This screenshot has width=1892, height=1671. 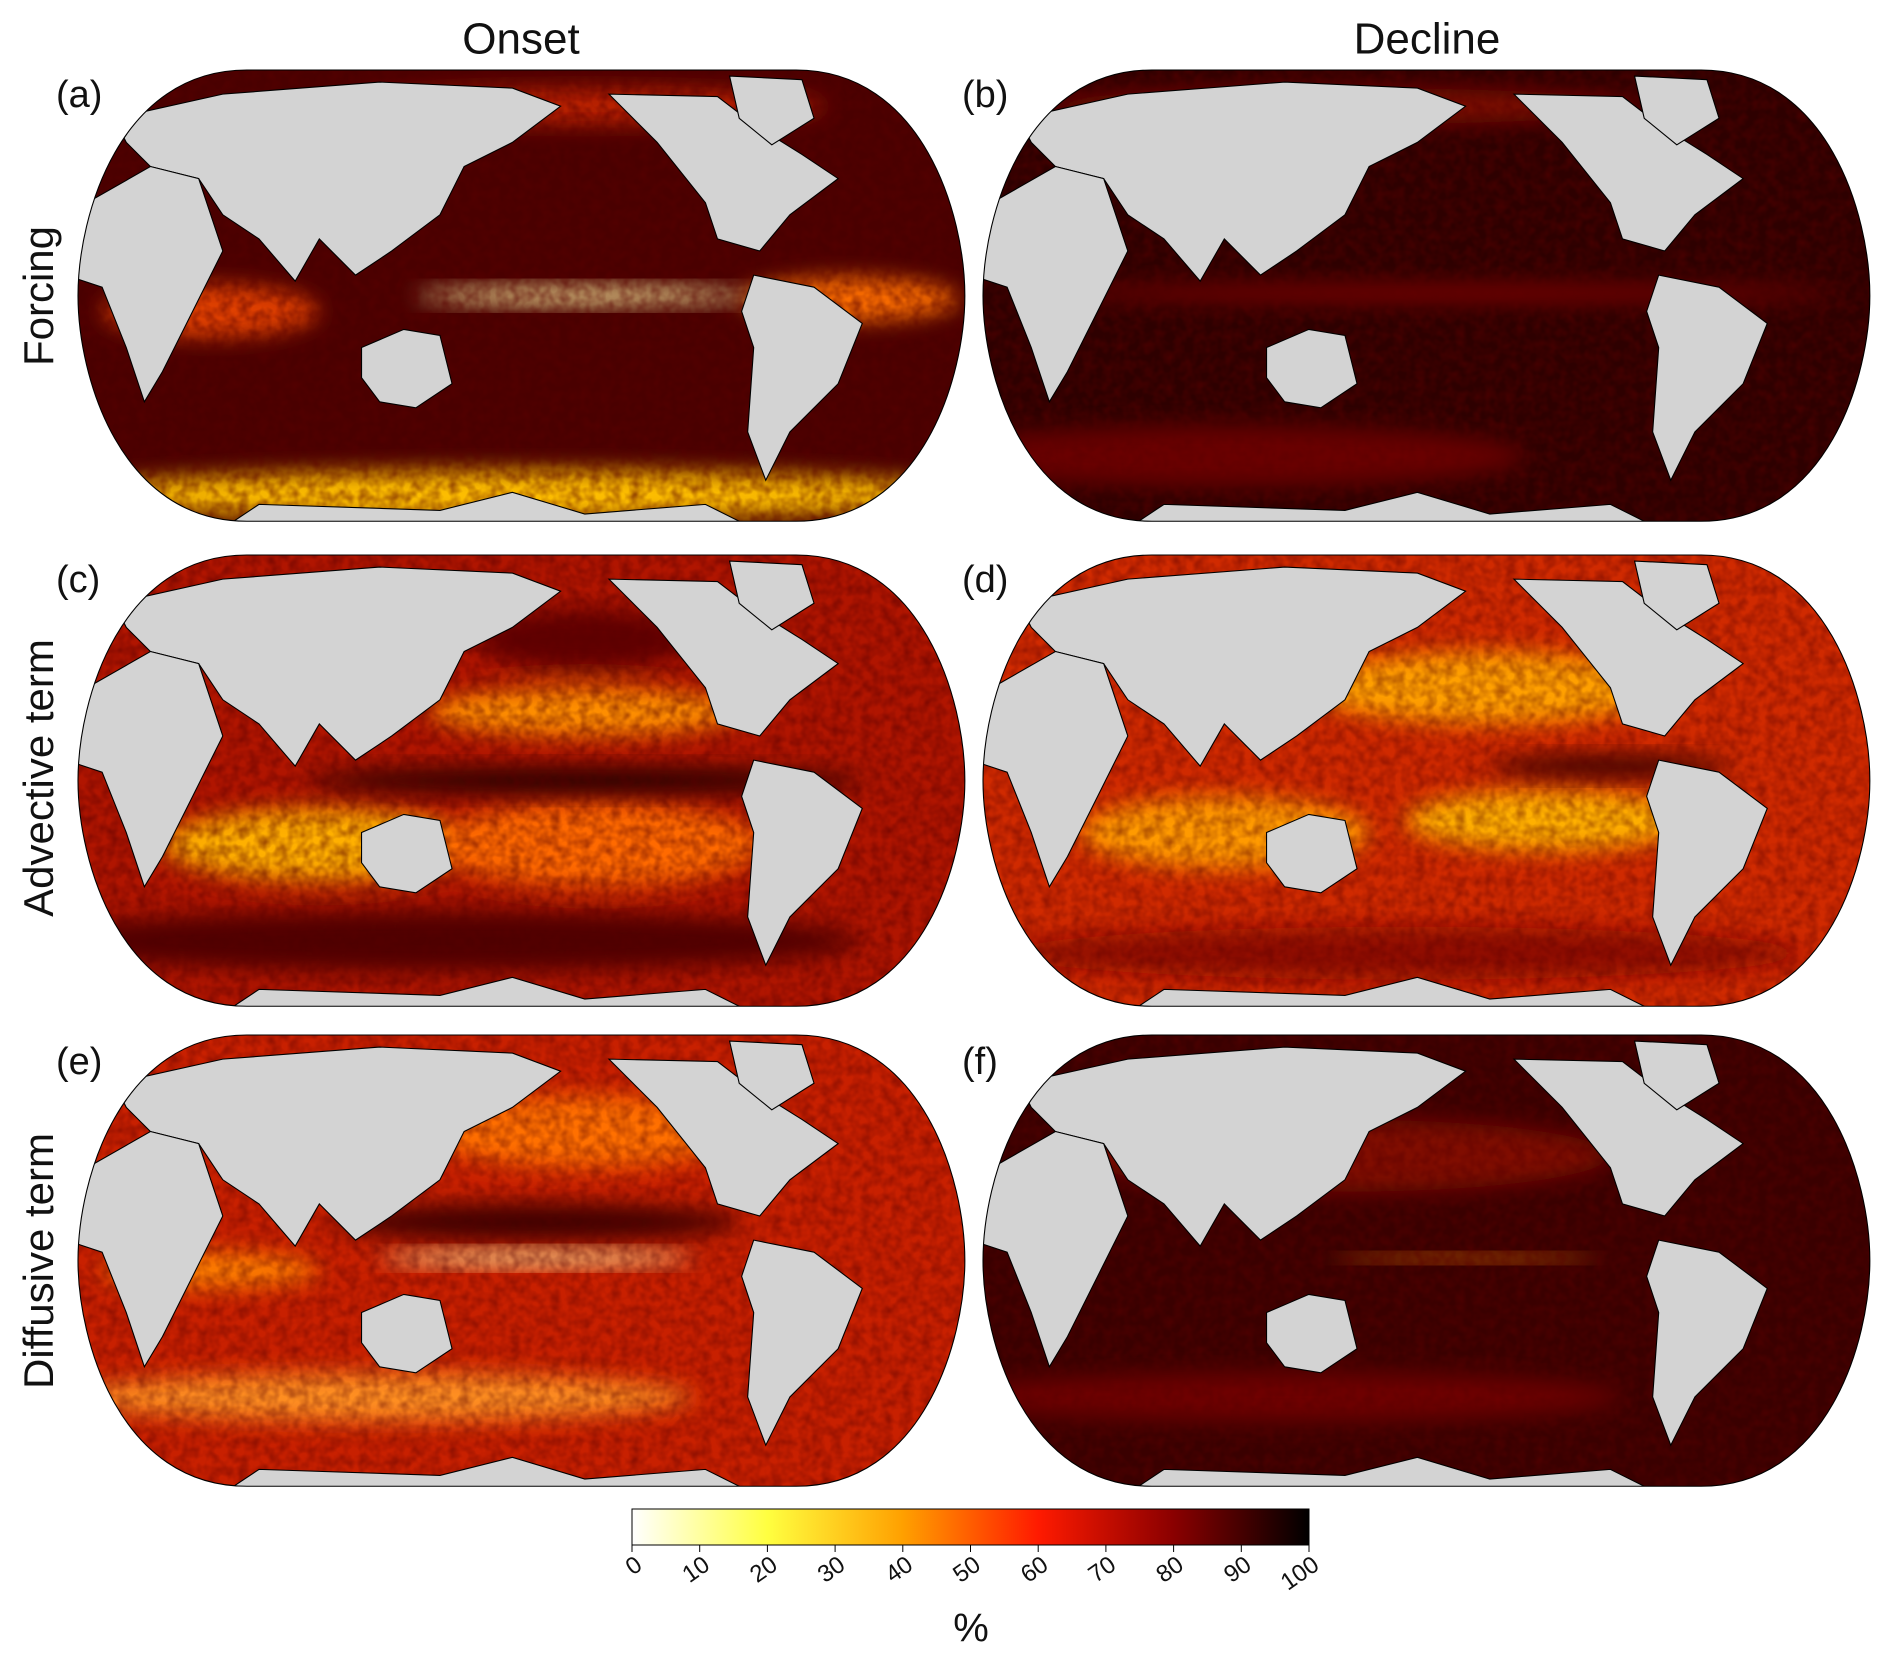 What do you see at coordinates (1300, 1573) in the screenshot?
I see `colorbar-tick-label: 100` at bounding box center [1300, 1573].